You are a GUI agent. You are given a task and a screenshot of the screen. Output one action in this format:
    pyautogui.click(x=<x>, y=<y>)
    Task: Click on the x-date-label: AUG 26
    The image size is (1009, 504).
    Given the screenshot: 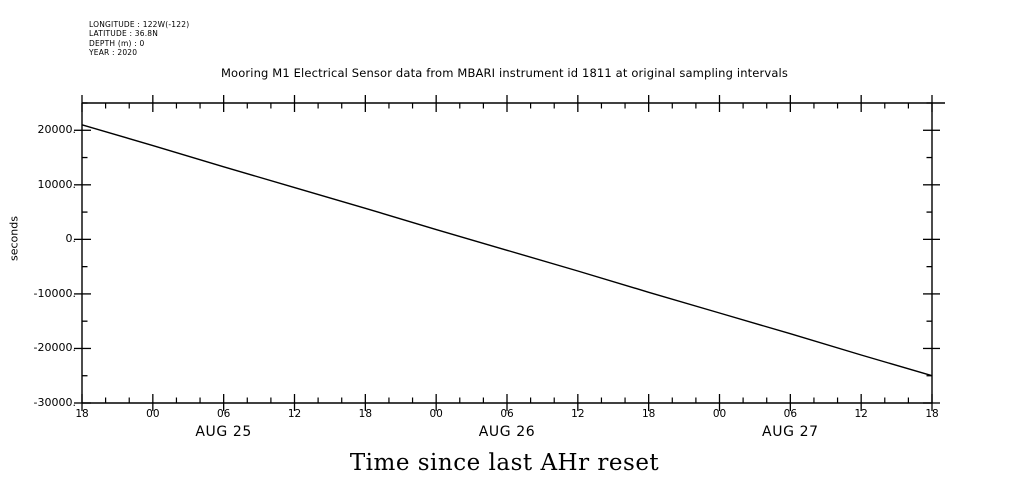 What is the action you would take?
    pyautogui.click(x=507, y=432)
    